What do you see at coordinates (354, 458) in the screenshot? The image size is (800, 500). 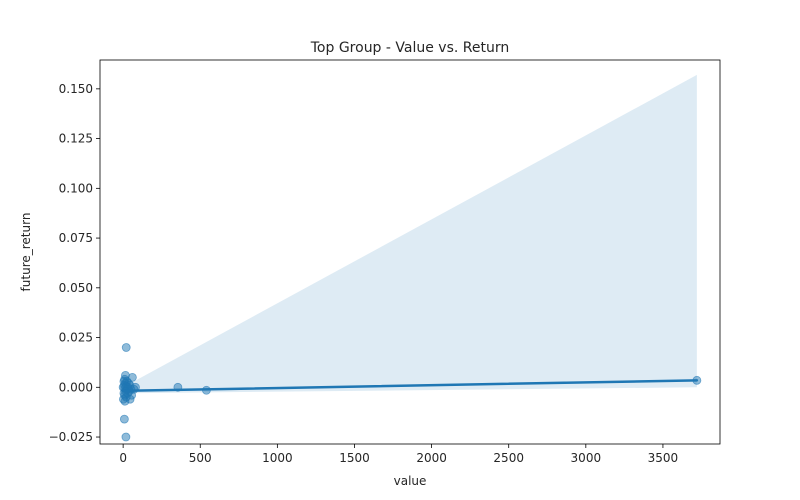 I see `x-tick-label: 1500` at bounding box center [354, 458].